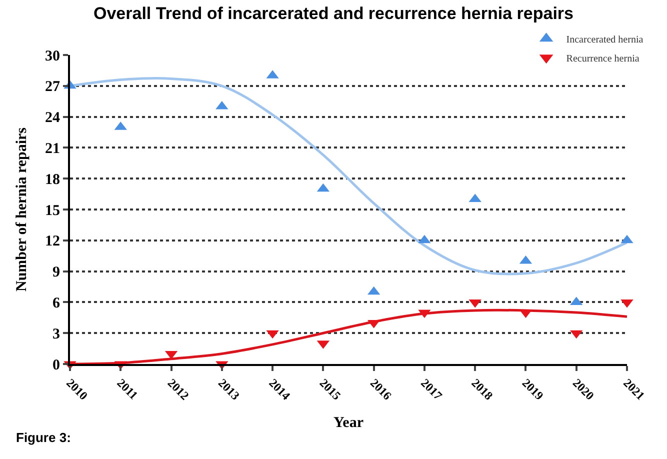 Image resolution: width=667 pixels, height=459 pixels. I want to click on y-tick-label: 12, so click(52, 242).